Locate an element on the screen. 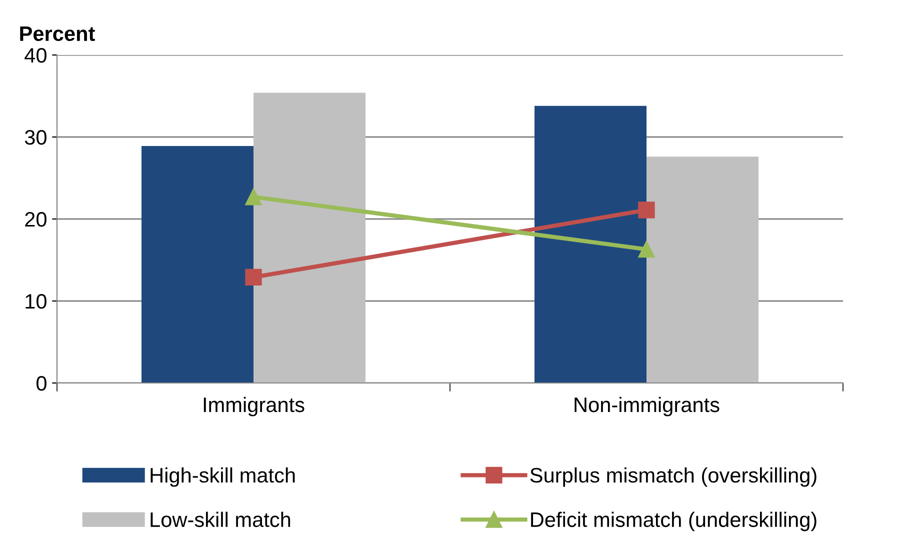 Image resolution: width=911 pixels, height=548 pixels. y-axis-title: Percent is located at coordinates (57, 34).